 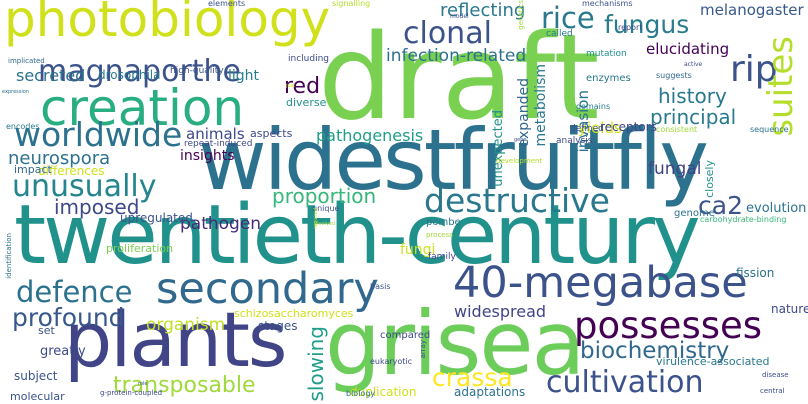 I want to click on word-nature: nature, so click(x=789, y=309).